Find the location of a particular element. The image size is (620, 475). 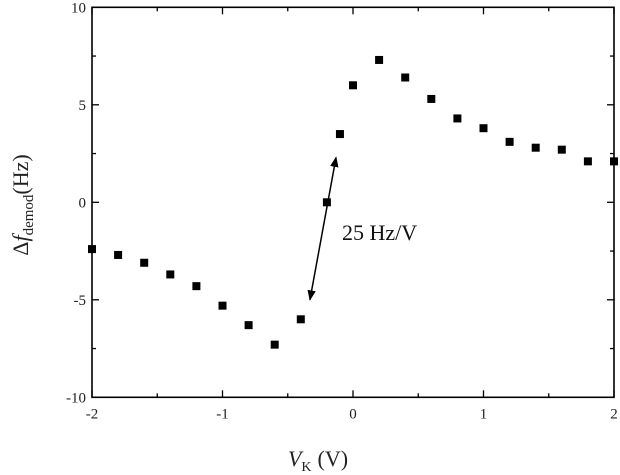

x-tick-label: 0 is located at coordinates (353, 414).